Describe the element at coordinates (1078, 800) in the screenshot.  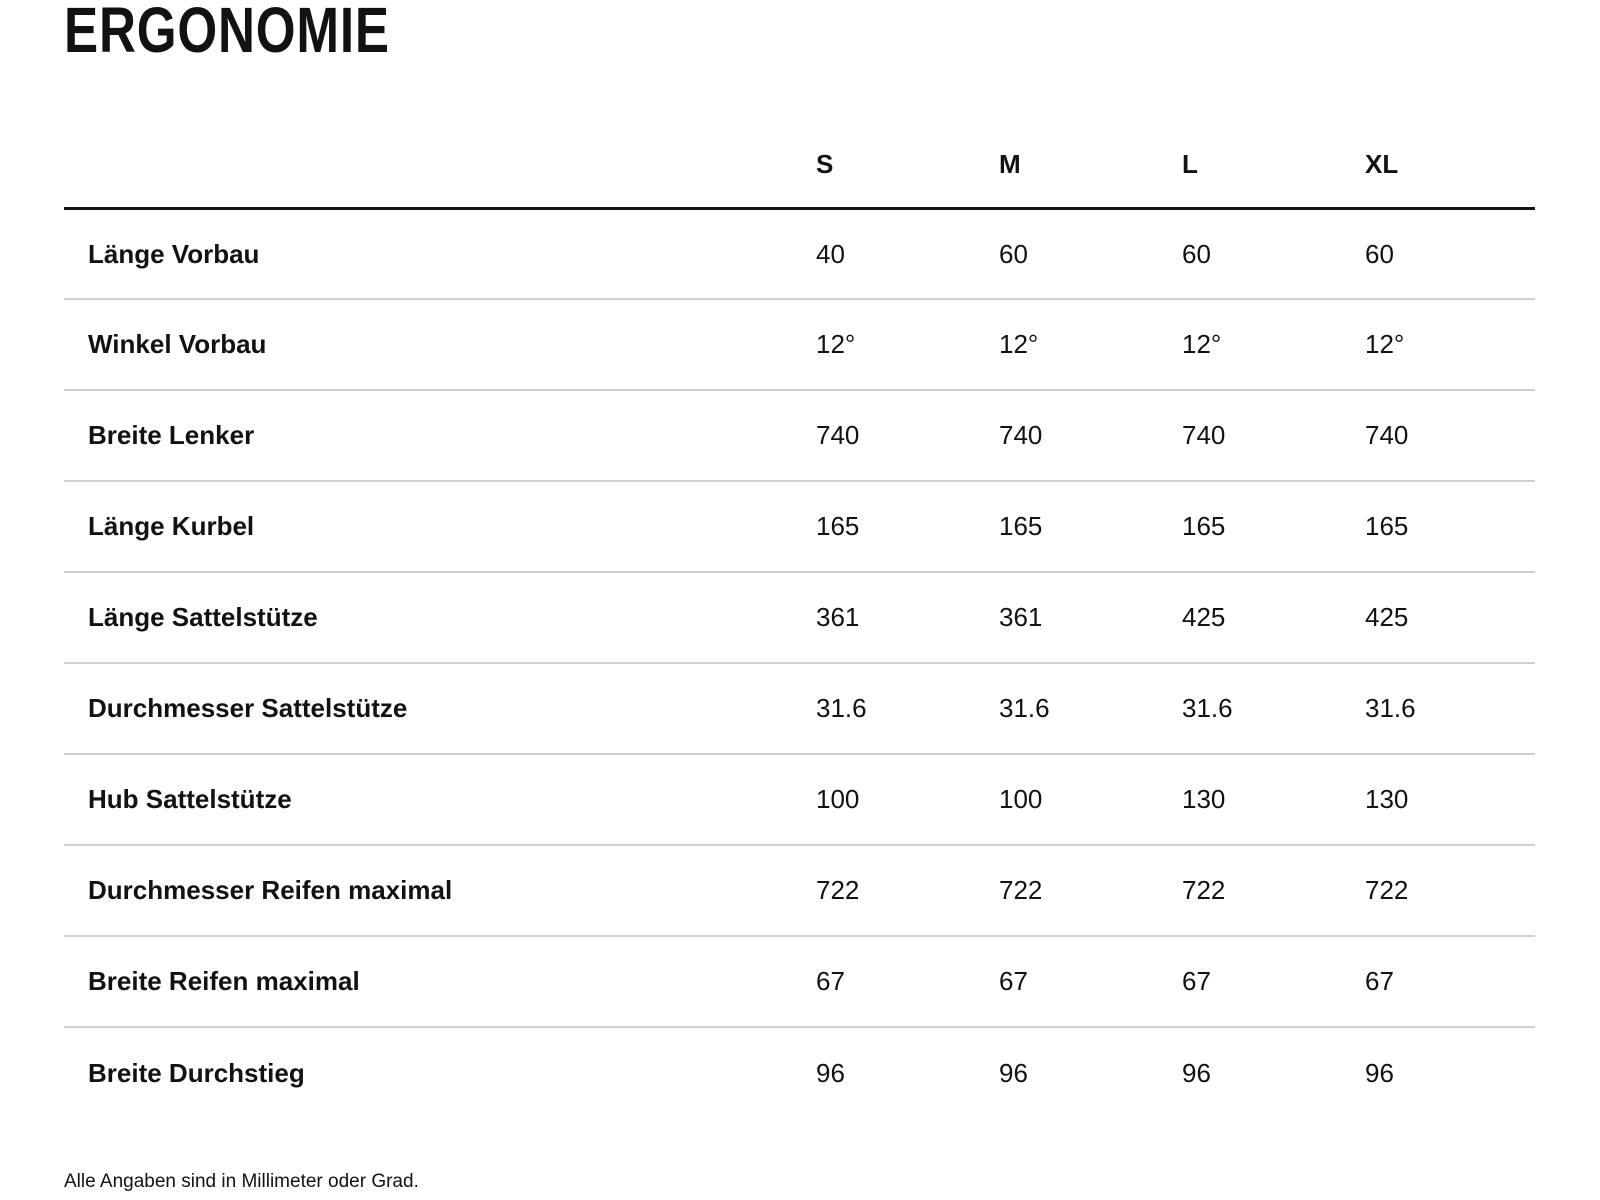
I see `spec-value-m: 100` at that location.